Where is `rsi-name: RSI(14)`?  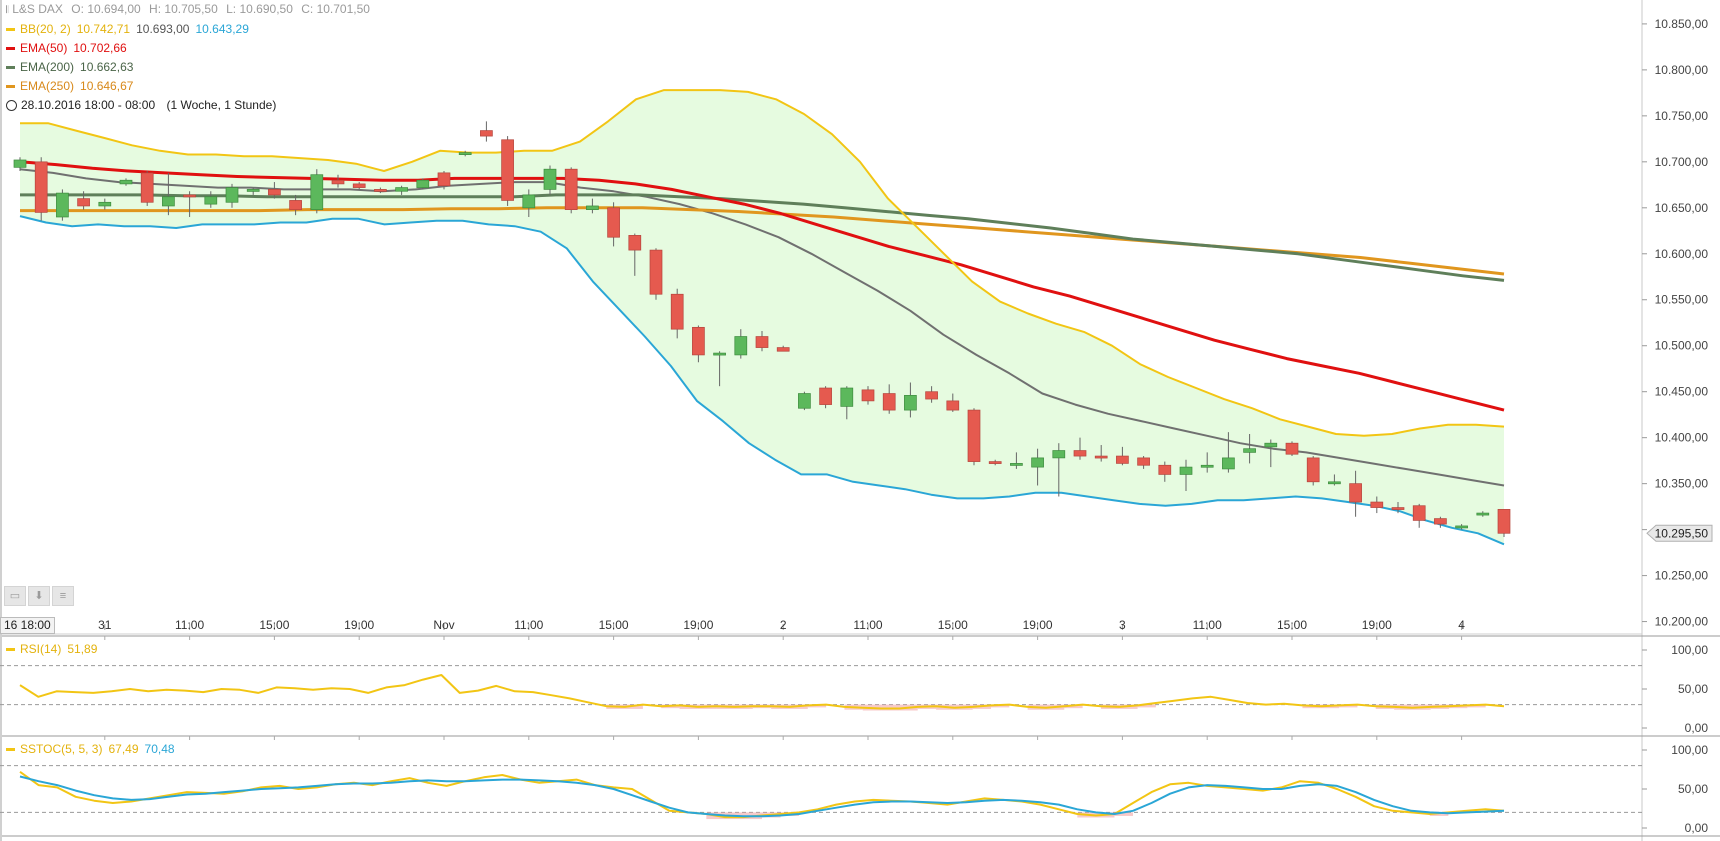
rsi-name: RSI(14) is located at coordinates (41, 649).